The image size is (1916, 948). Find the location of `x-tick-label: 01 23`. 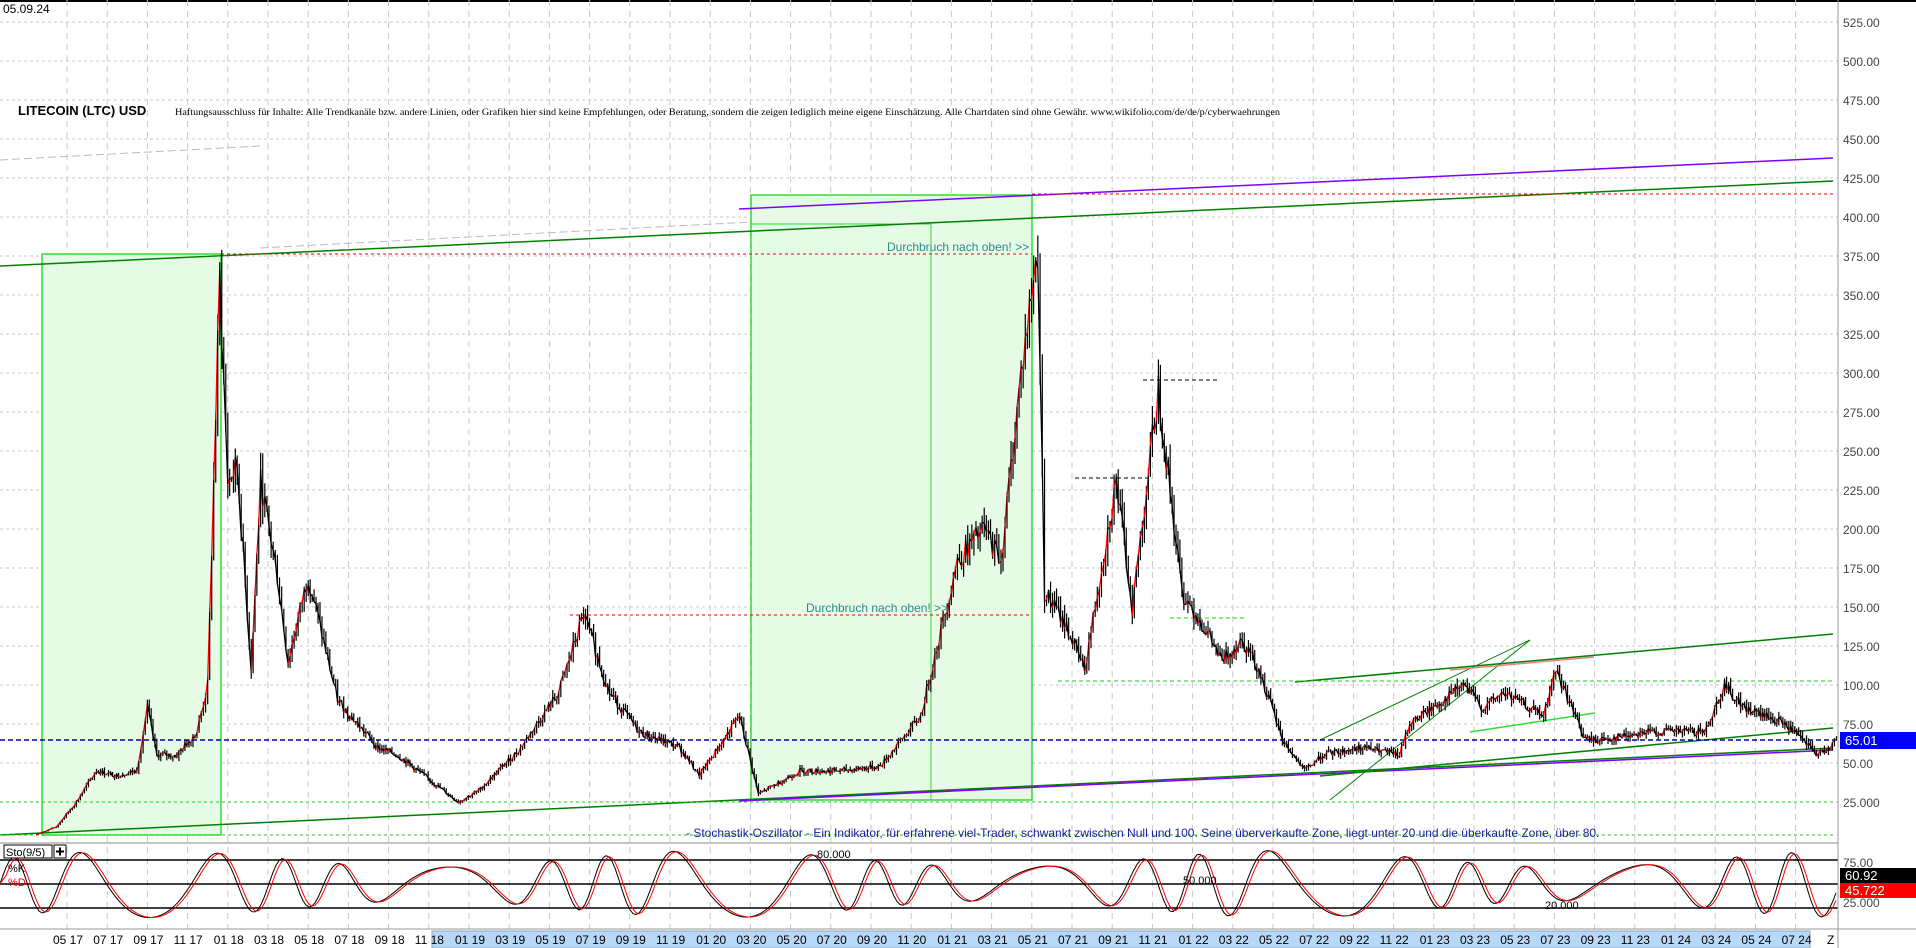

x-tick-label: 01 23 is located at coordinates (1435, 940).